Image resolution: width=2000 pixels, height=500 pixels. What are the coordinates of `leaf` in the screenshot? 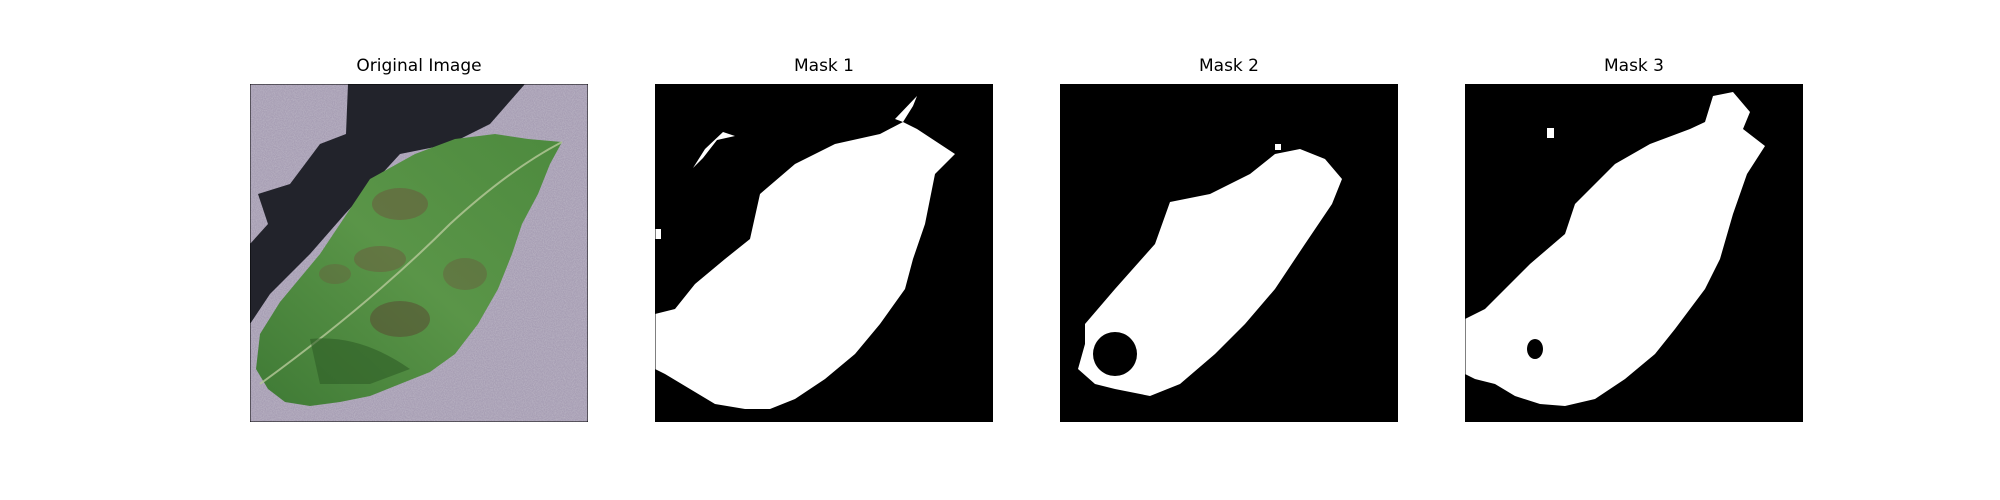 It's located at (409, 270).